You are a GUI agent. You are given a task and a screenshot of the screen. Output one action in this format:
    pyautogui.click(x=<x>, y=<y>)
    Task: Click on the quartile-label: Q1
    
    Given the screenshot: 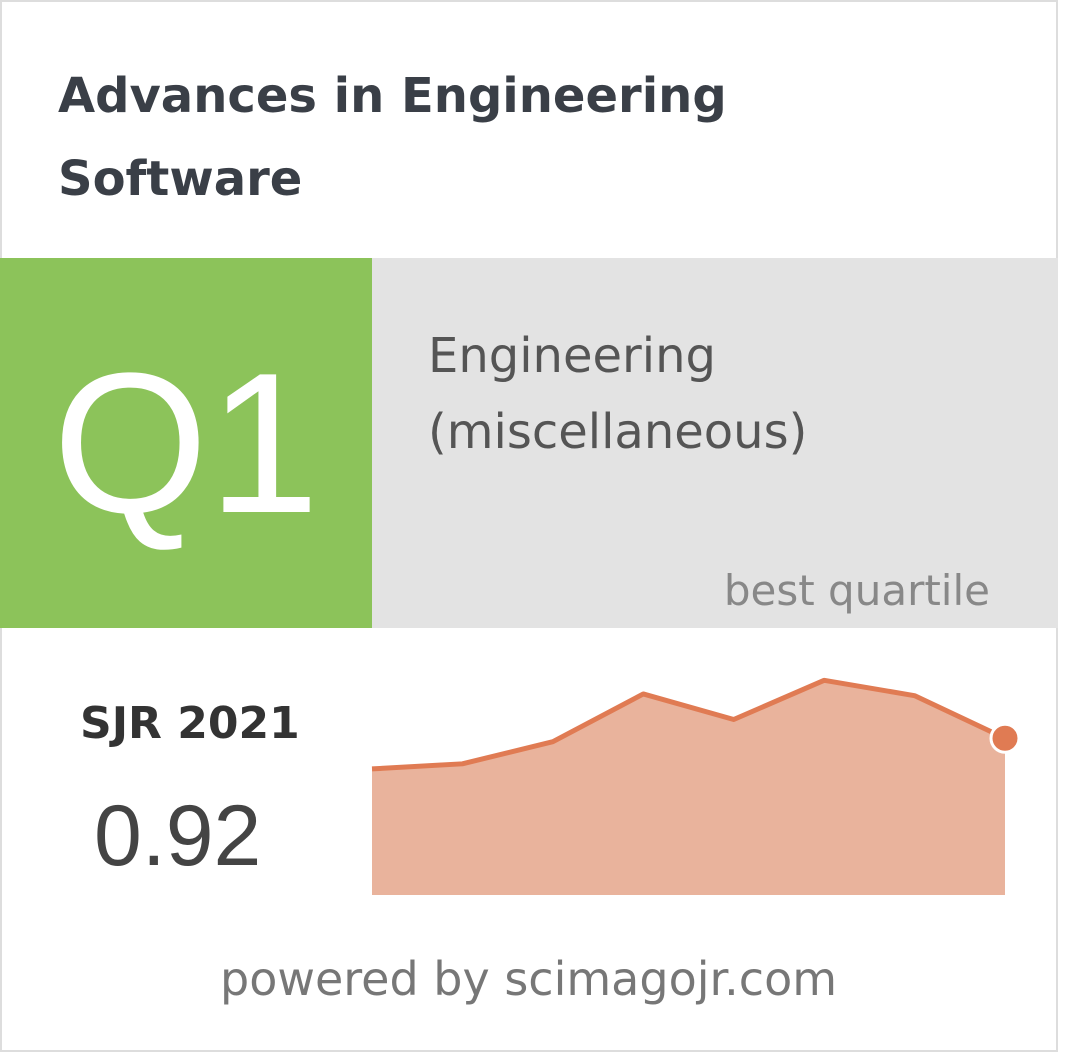 What is the action you would take?
    pyautogui.click(x=186, y=443)
    